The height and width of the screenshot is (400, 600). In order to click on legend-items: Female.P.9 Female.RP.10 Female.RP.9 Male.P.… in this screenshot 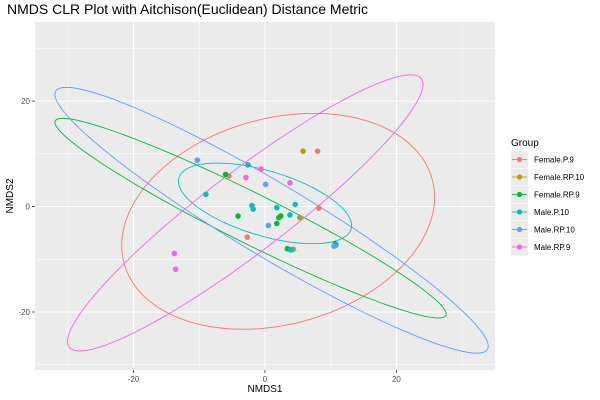, I will do `click(548, 203)`.